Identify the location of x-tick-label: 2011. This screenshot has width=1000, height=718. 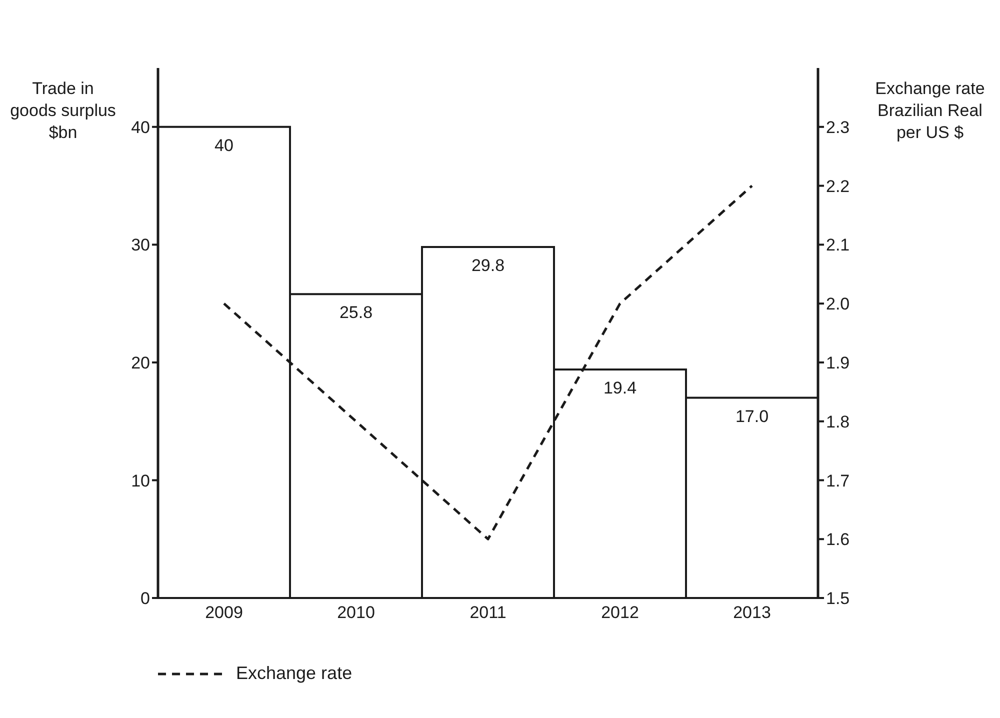
(488, 612).